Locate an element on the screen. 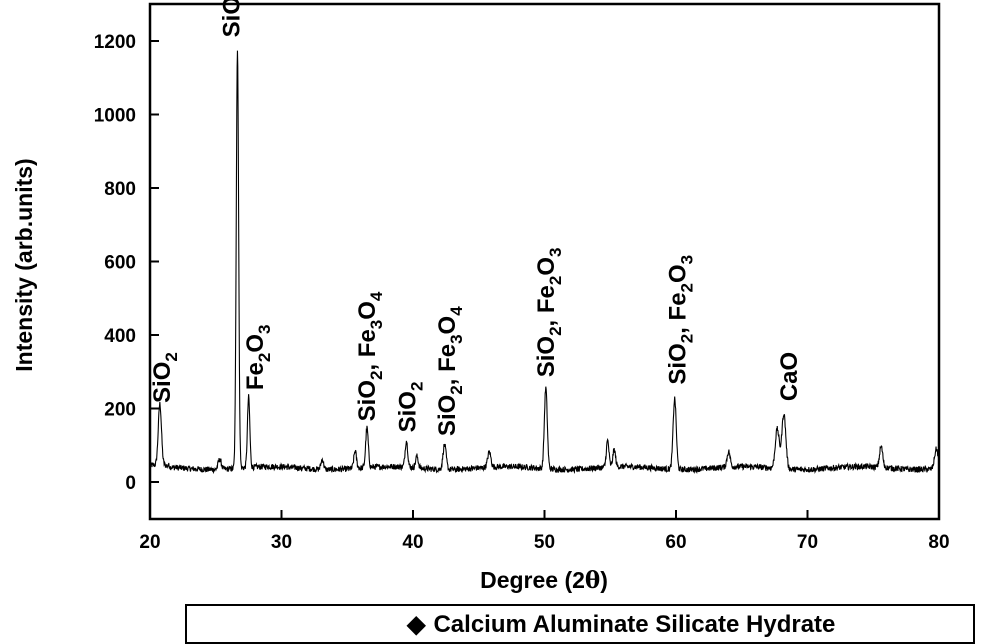  y-tick-label: 1200 is located at coordinates (115, 42).